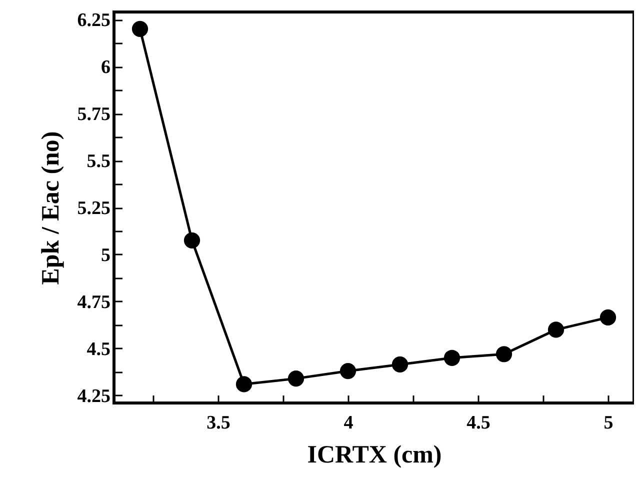 The image size is (636, 478). I want to click on y-tick-label: 6.25, so click(93, 21).